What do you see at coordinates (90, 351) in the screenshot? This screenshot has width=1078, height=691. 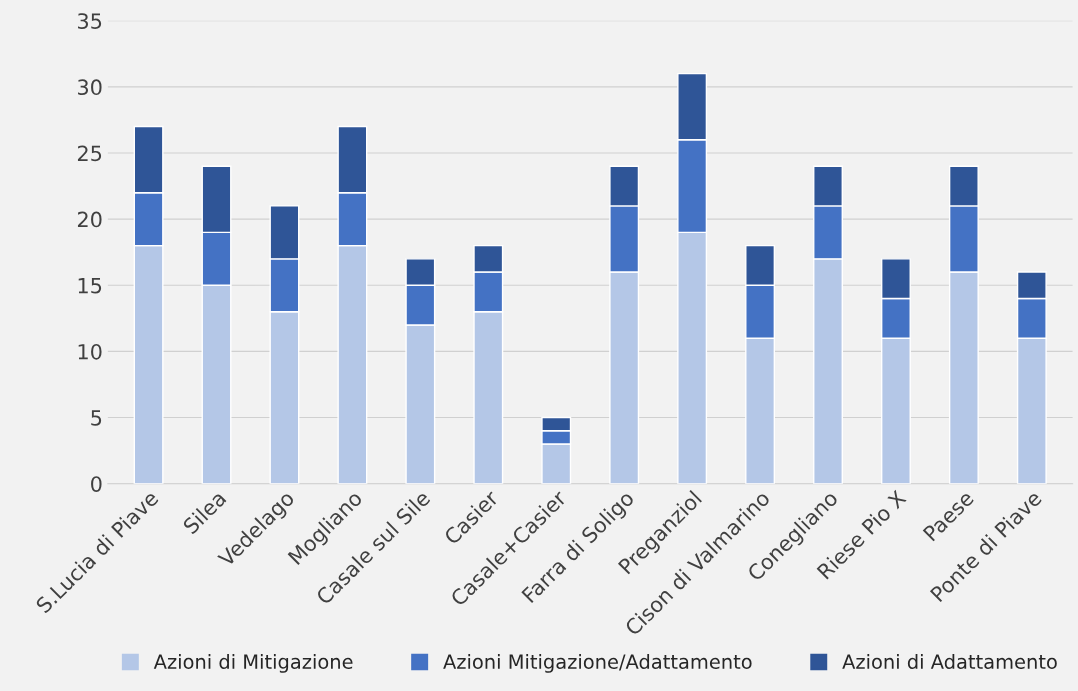 I see `y-tick-label: 10` at bounding box center [90, 351].